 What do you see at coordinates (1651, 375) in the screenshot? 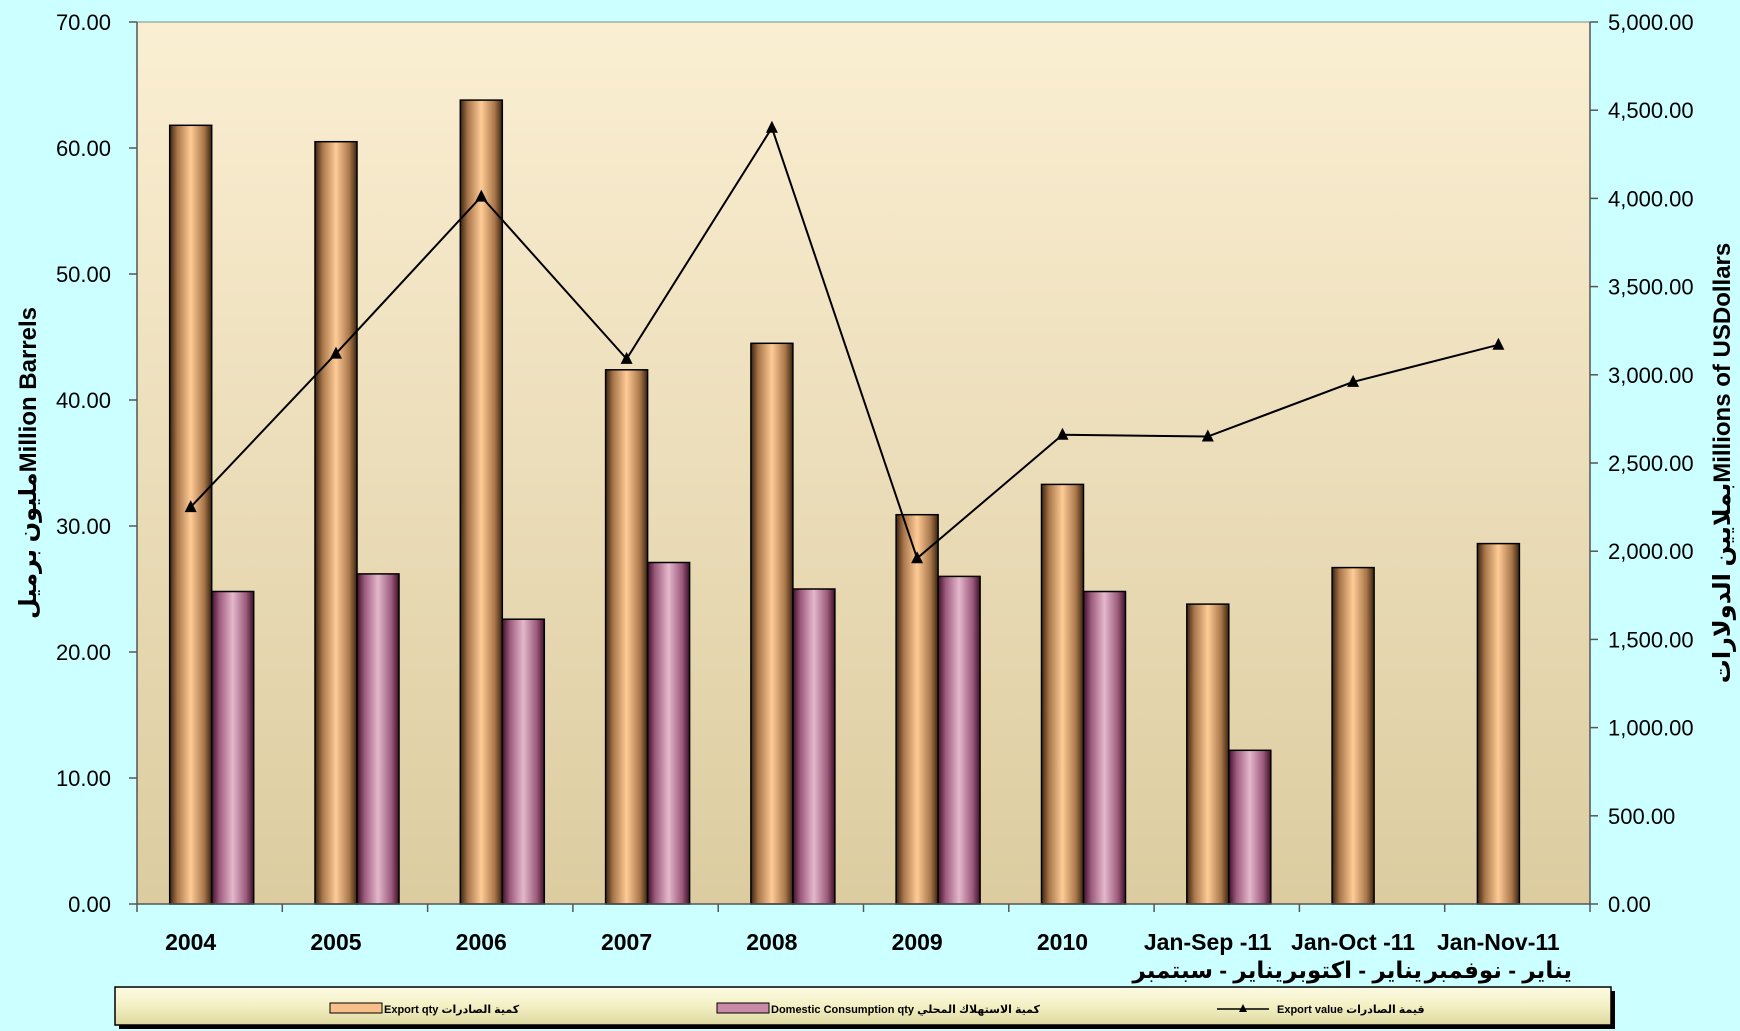
I see `right-tick-label: 3,000.00` at bounding box center [1651, 375].